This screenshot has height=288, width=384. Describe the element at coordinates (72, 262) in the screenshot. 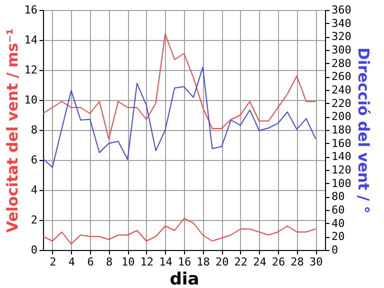

I see `x-tick-label: 4` at that location.